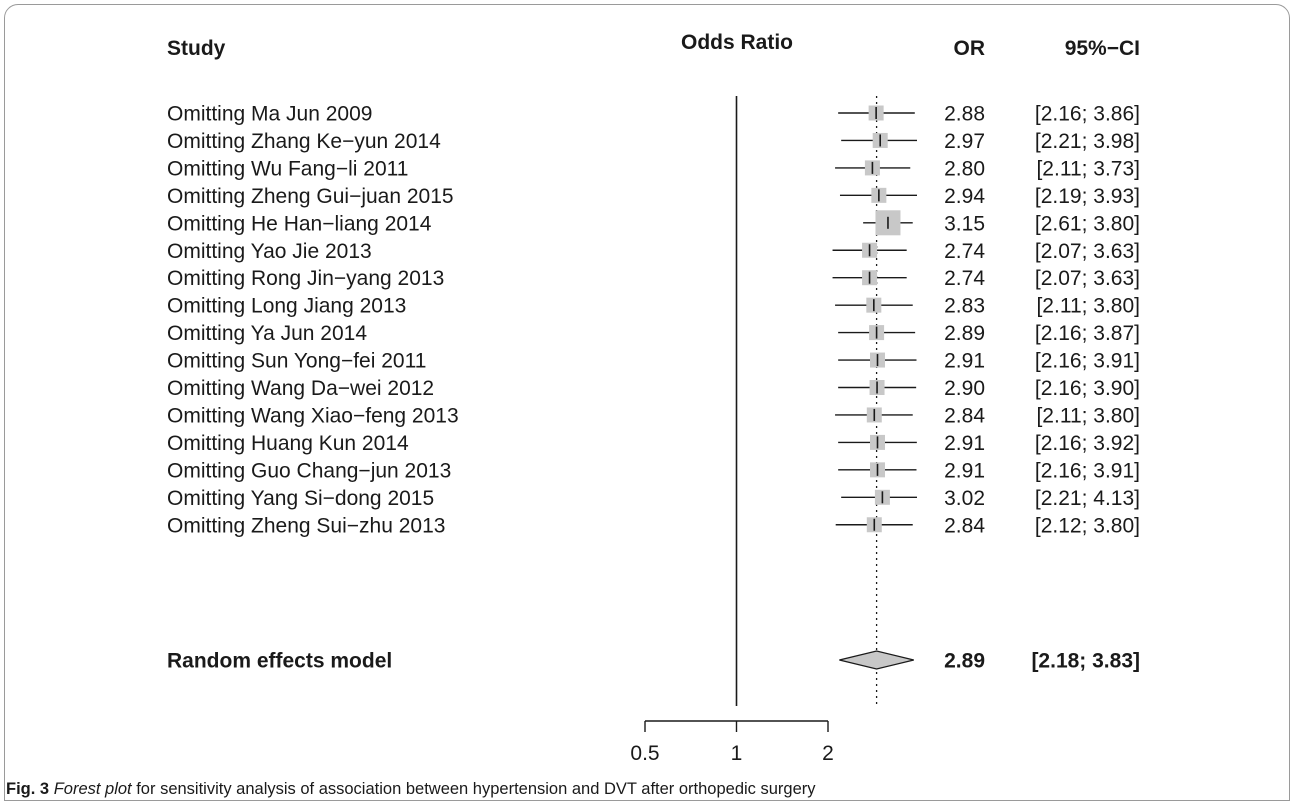  What do you see at coordinates (92, 789) in the screenshot?
I see `caption-italic: Forest plot` at bounding box center [92, 789].